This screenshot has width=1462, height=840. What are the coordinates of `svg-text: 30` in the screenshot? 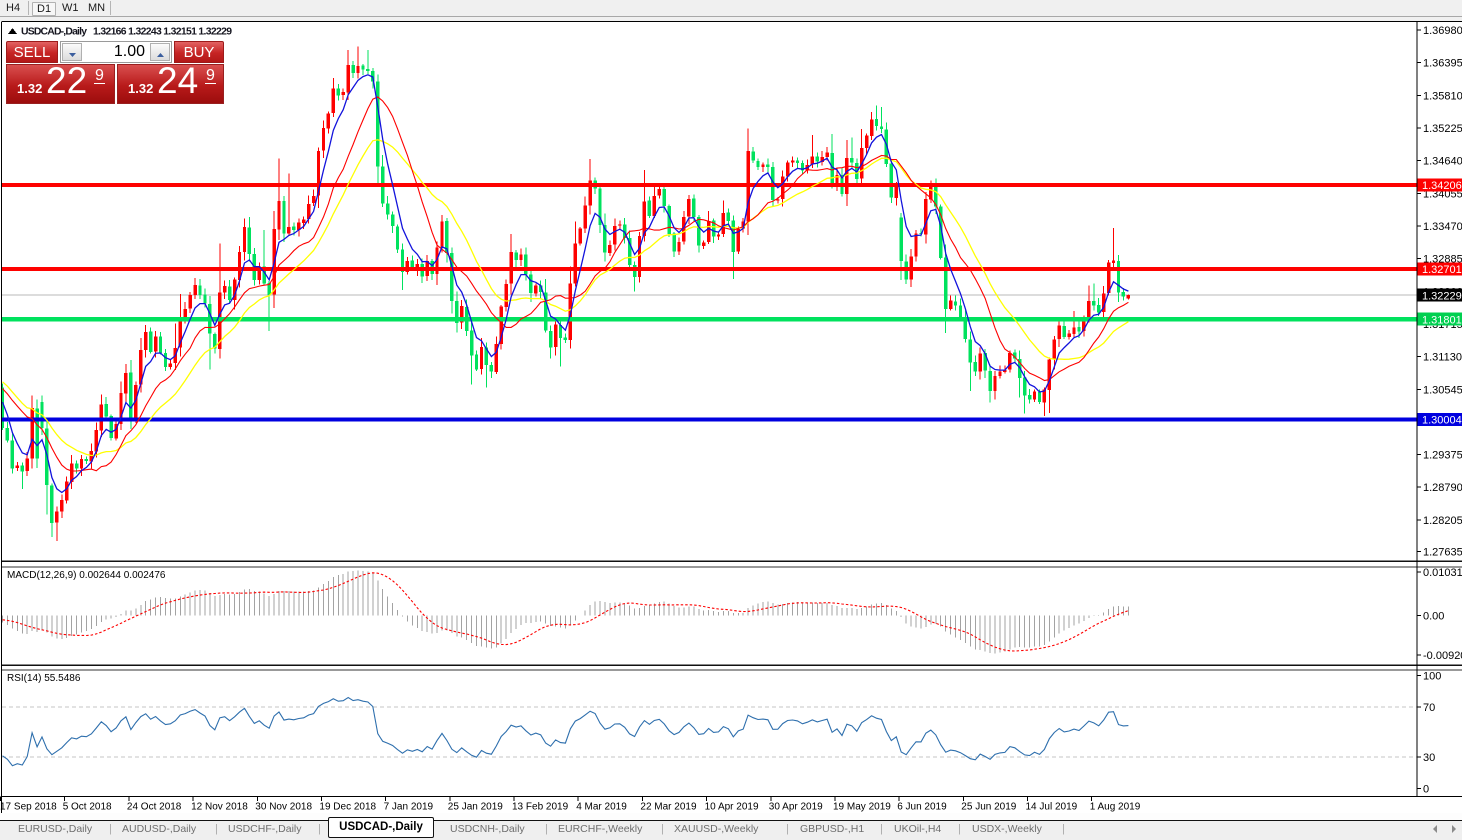 It's located at (1429, 758).